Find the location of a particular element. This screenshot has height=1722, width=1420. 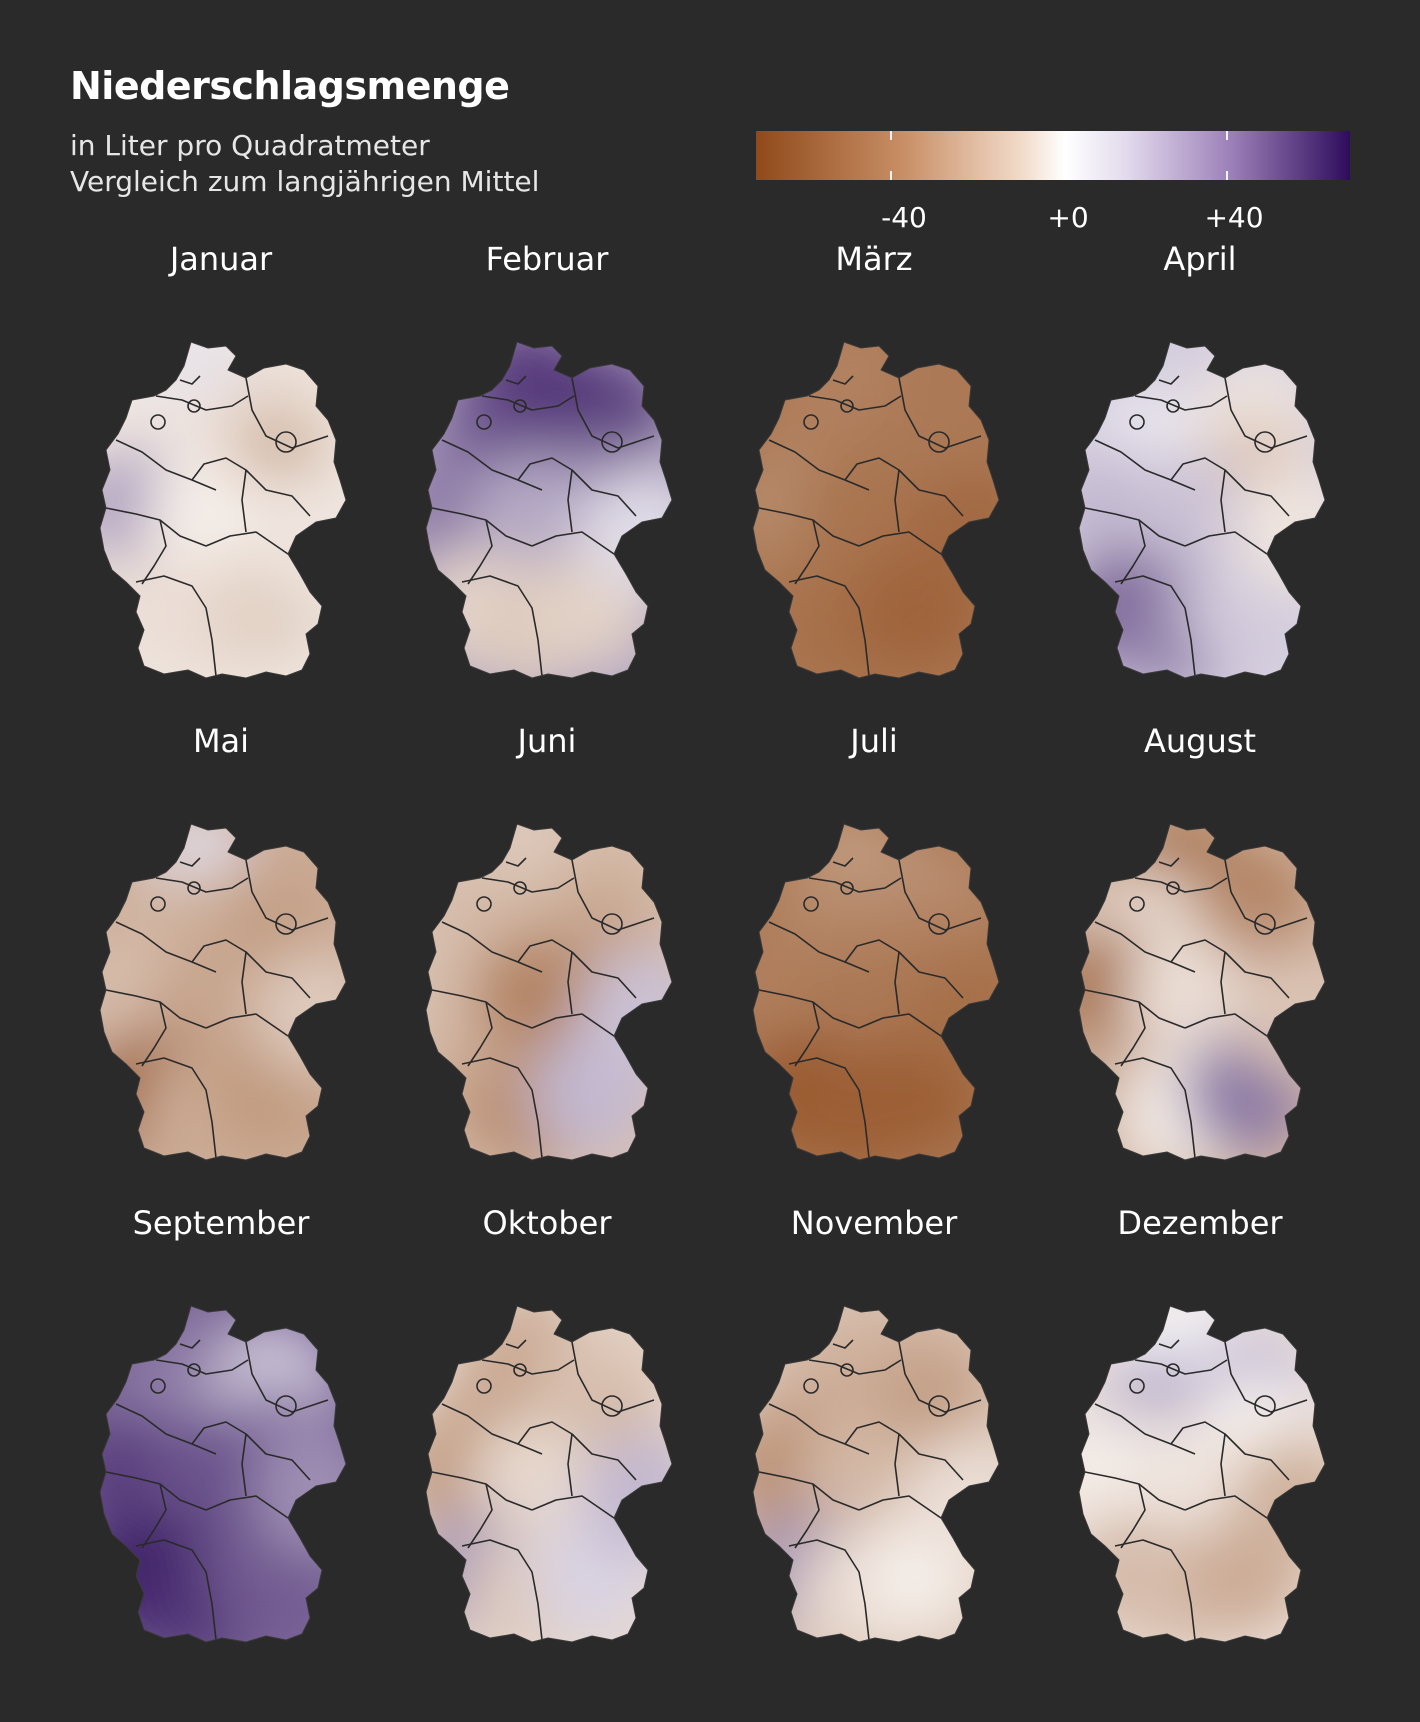

precipitation-map-juli is located at coordinates (876, 992).